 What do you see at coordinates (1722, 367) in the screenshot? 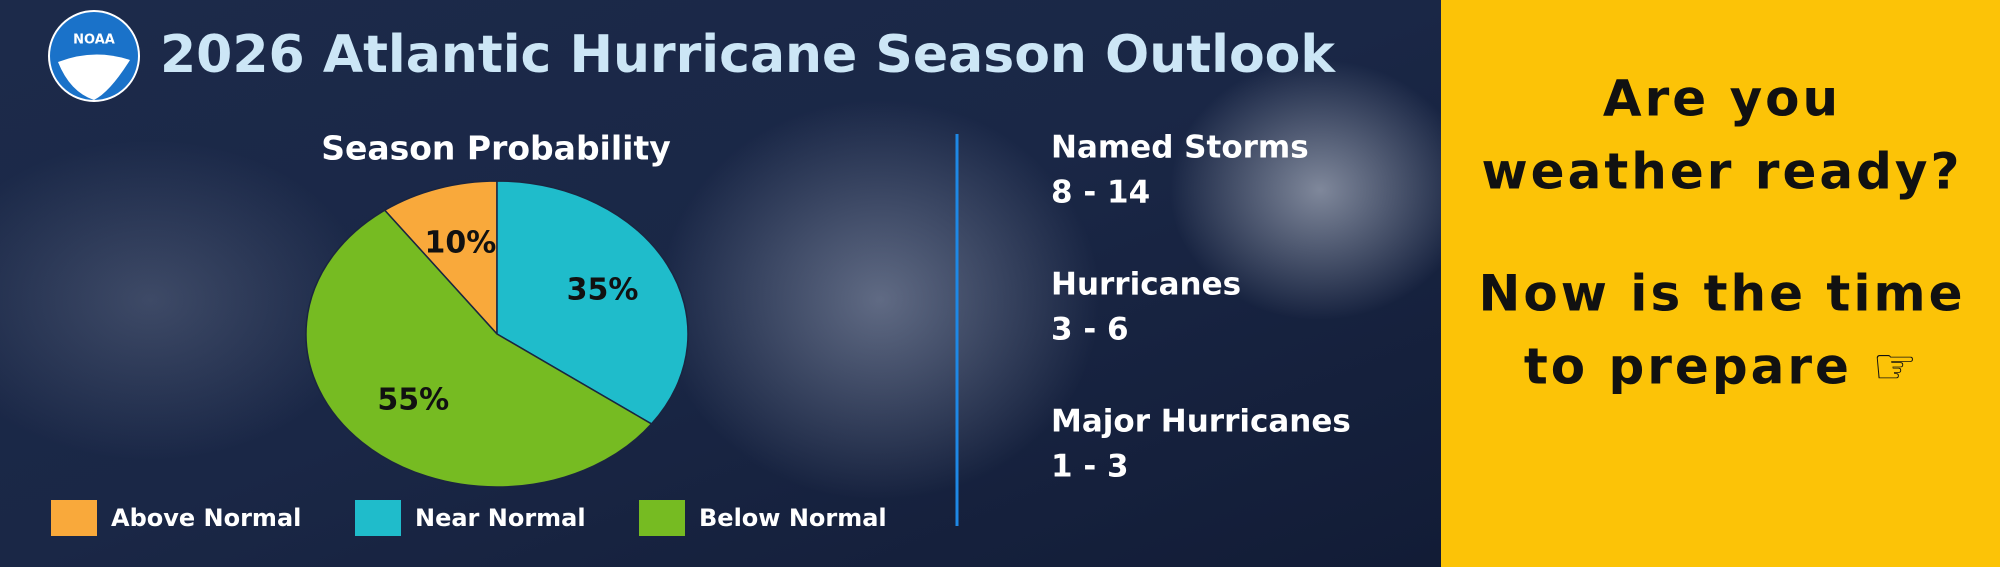
I see `callout-line: to prepare ☞` at bounding box center [1722, 367].